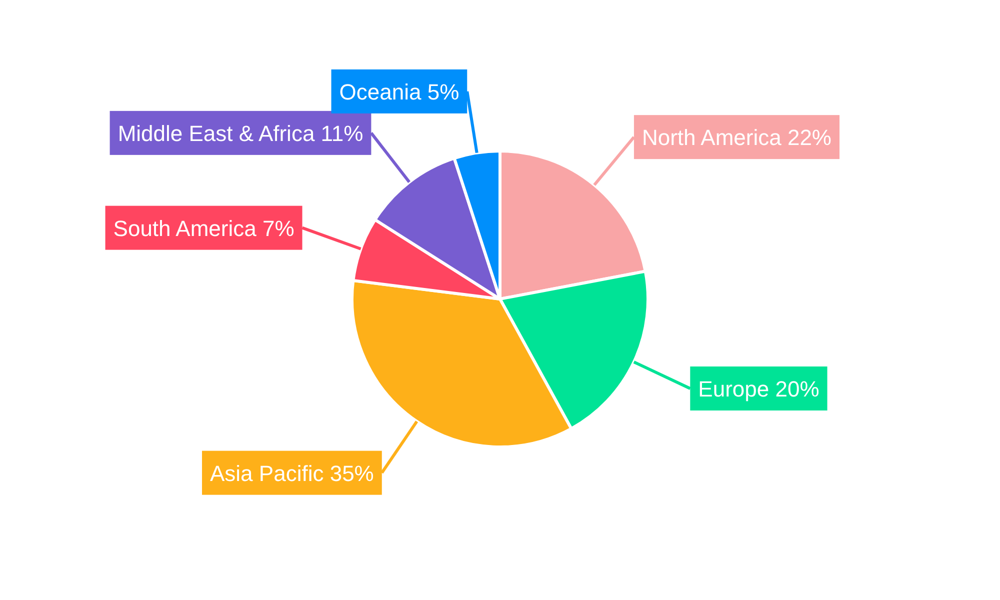 Image resolution: width=1000 pixels, height=600 pixels. What do you see at coordinates (270, 473) in the screenshot?
I see `slice-label: Asia Pacific` at bounding box center [270, 473].